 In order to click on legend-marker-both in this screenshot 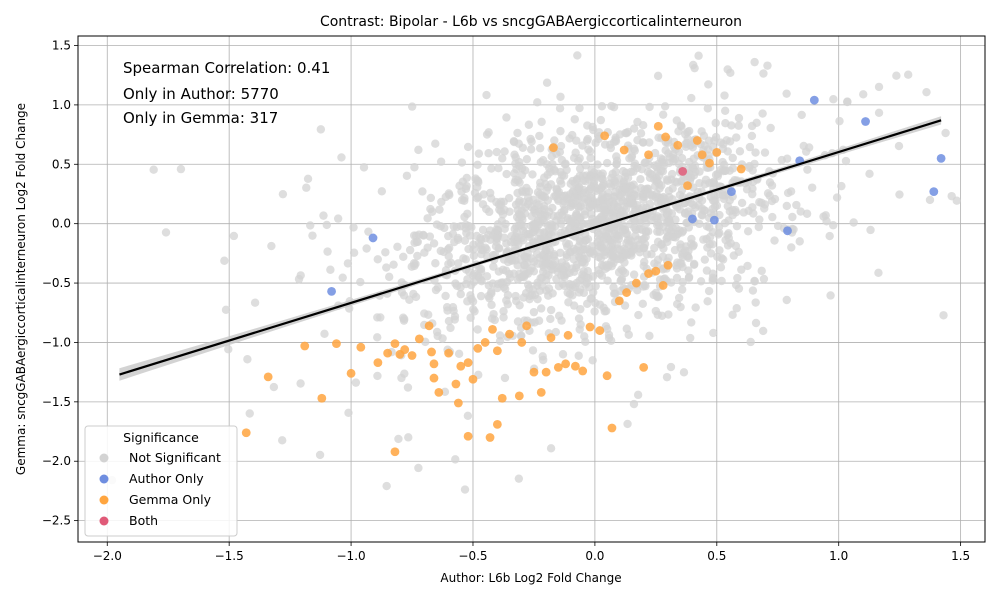, I will do `click(104, 521)`.